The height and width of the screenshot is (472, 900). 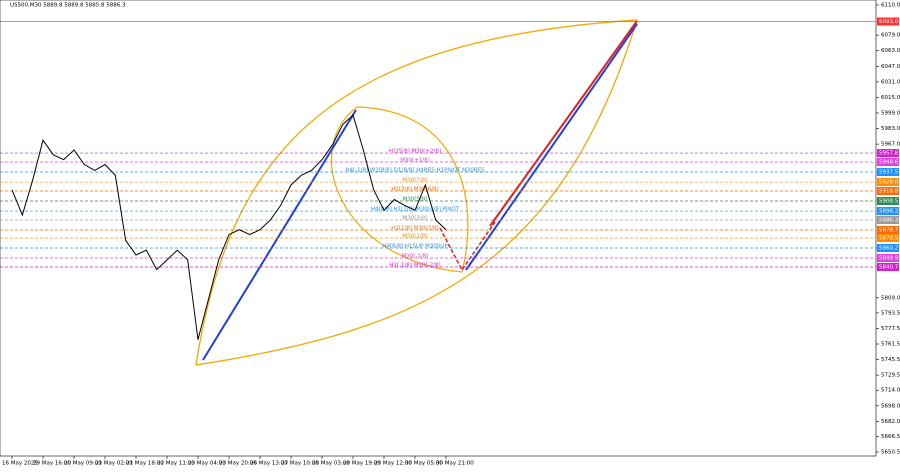 I want to click on x-tick-label: 20 May 09:00, so click(x=83, y=464).